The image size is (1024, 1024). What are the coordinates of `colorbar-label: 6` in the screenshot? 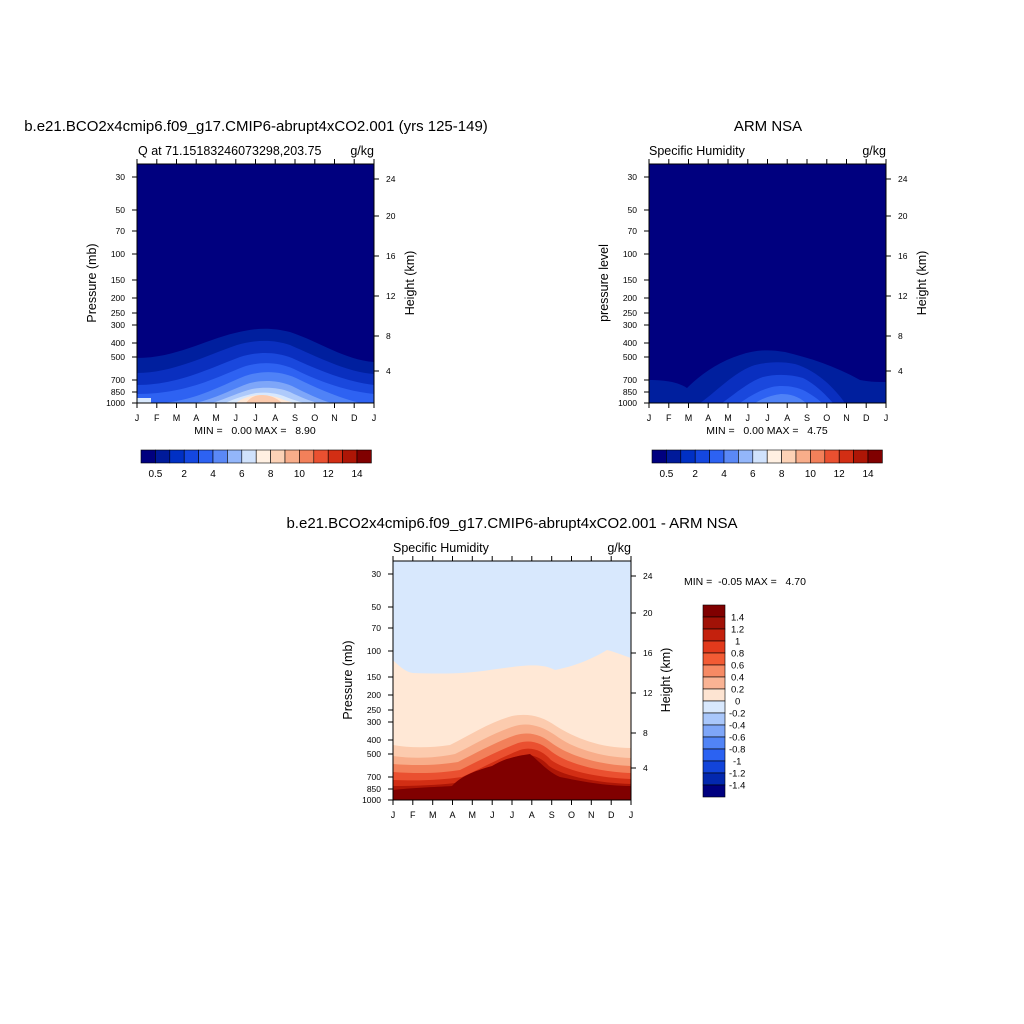 It's located at (753, 474).